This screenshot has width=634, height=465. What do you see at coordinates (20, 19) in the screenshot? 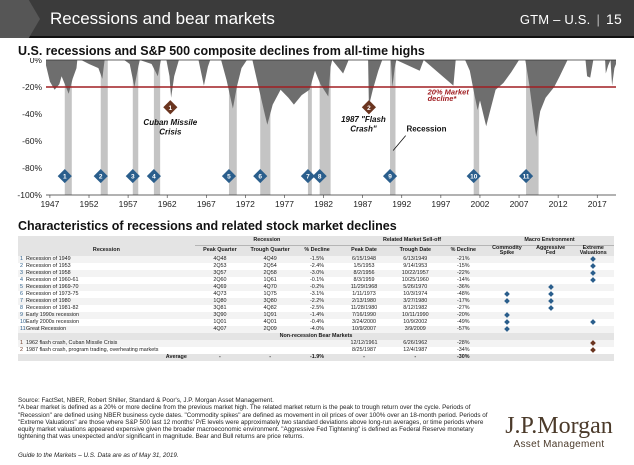
I see `header-arrow-tab` at bounding box center [20, 19].